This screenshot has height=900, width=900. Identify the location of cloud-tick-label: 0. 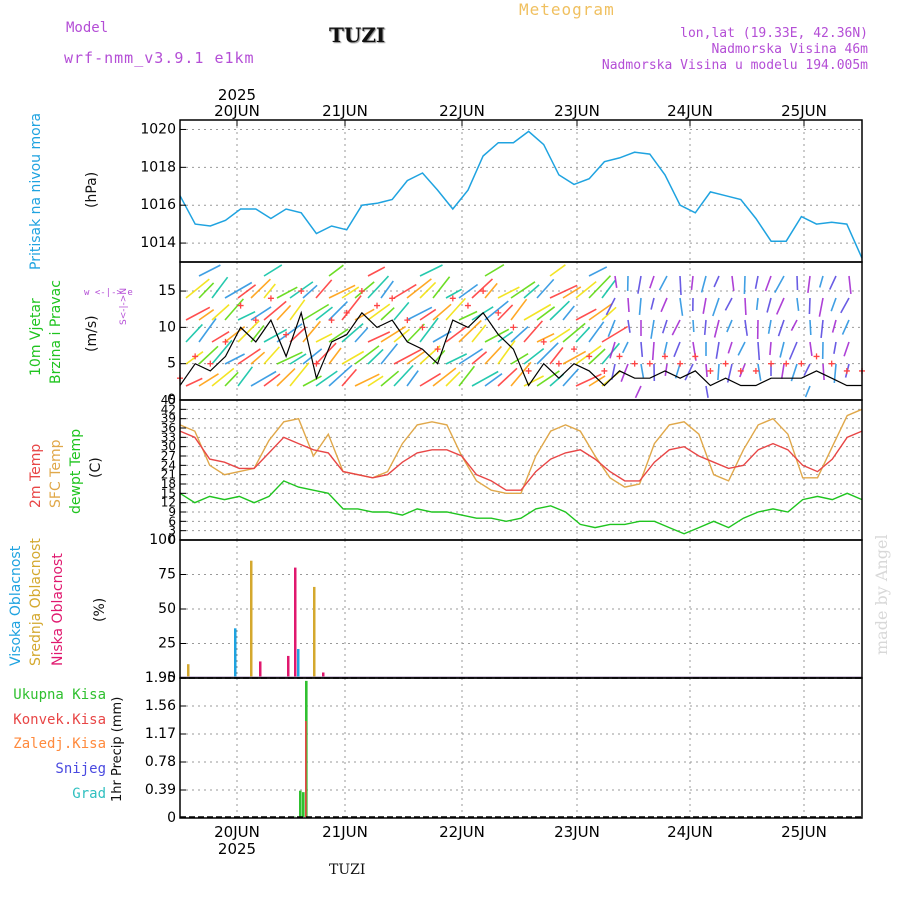
(171, 678).